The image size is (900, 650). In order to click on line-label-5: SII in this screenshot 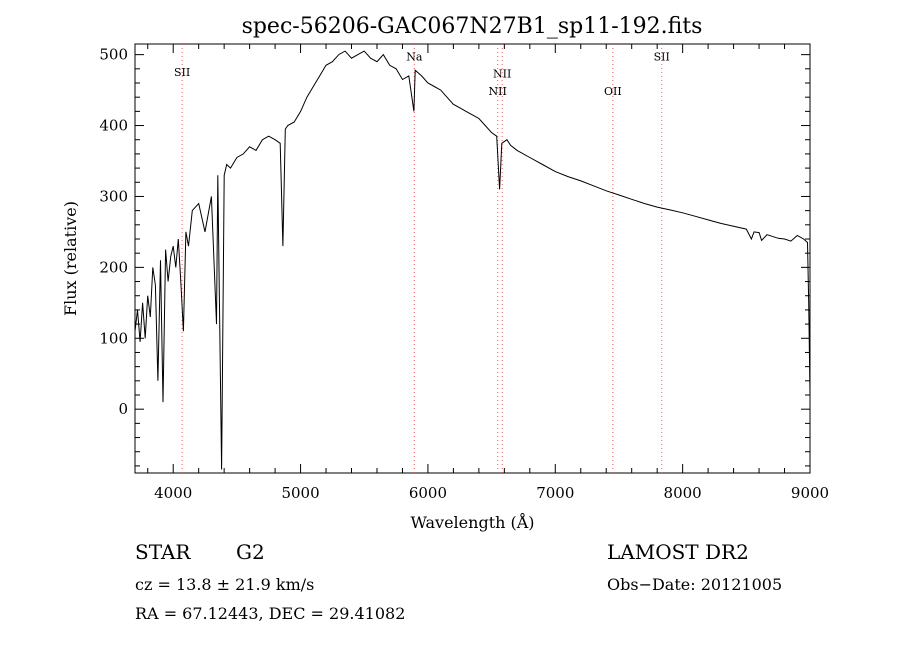, I will do `click(662, 56)`.